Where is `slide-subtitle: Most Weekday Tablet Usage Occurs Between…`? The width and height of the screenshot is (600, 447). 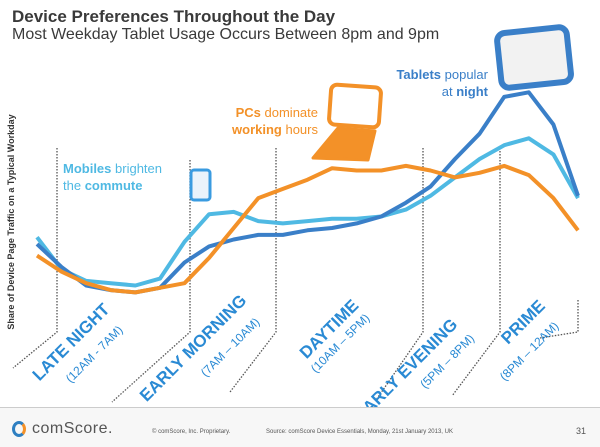 slide-subtitle: Most Weekday Tablet Usage Occurs Between… is located at coordinates (226, 34).